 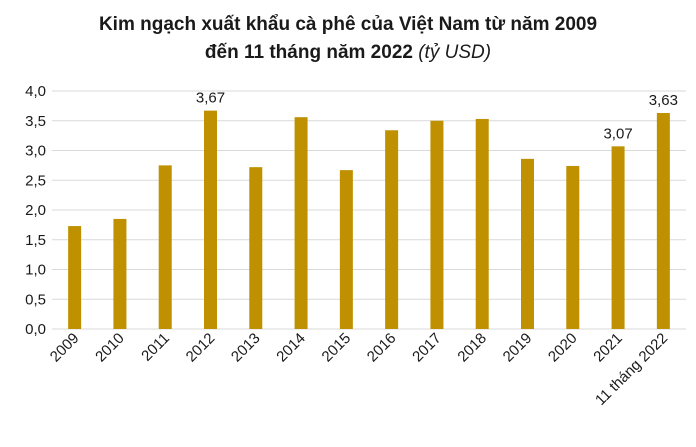 I want to click on data-label: 3,67, so click(x=210, y=98).